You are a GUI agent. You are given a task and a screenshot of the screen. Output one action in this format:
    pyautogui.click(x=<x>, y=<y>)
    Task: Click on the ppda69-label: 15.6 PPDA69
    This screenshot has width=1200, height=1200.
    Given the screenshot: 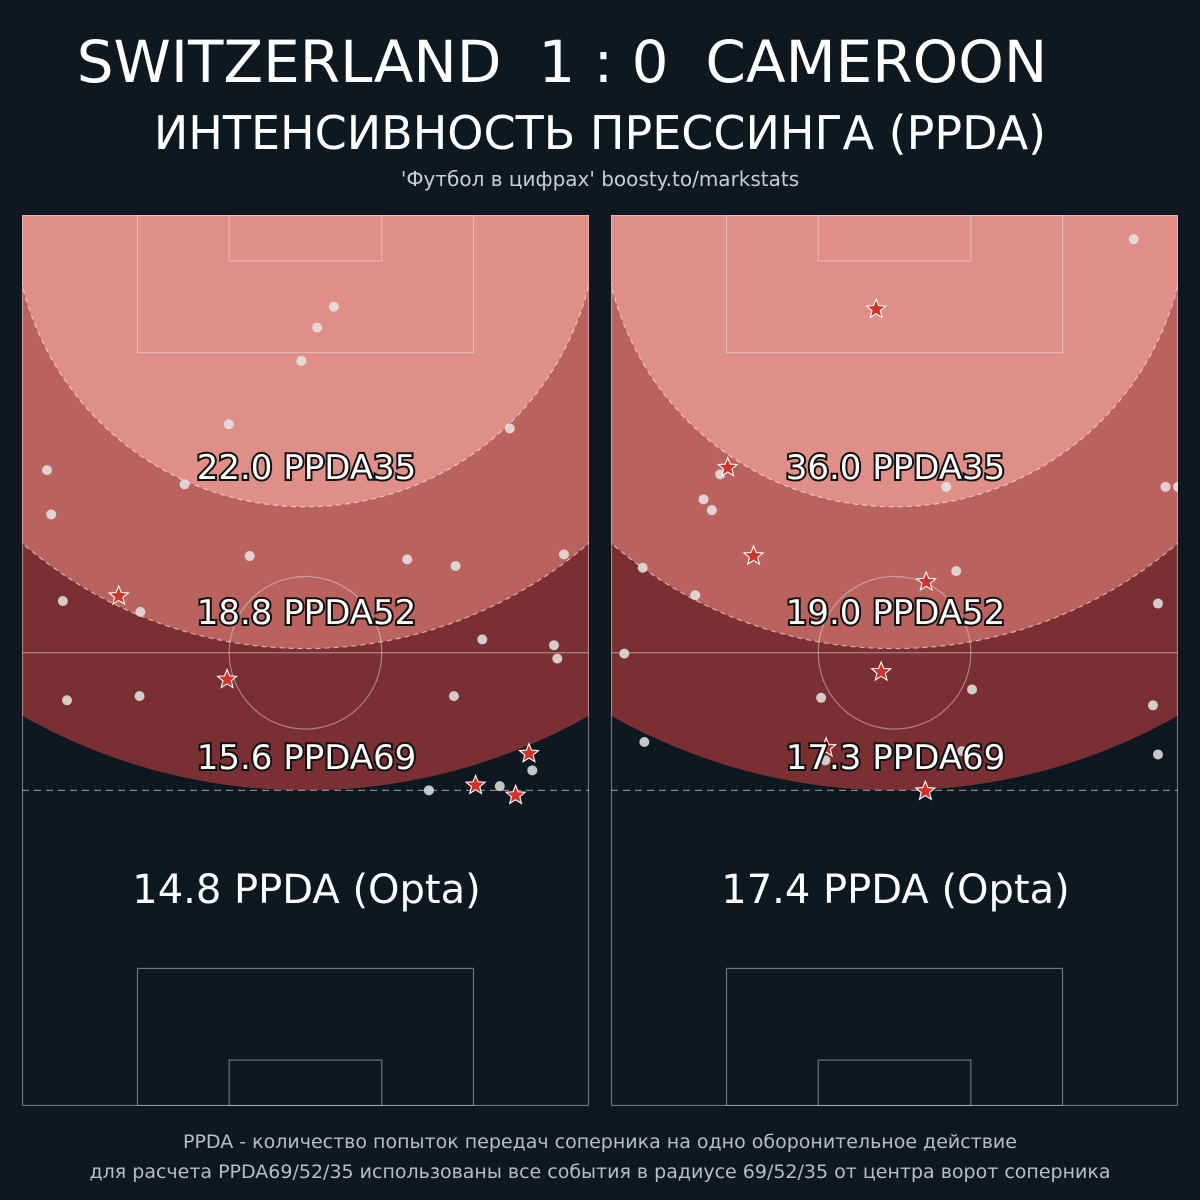 What is the action you would take?
    pyautogui.click(x=307, y=758)
    